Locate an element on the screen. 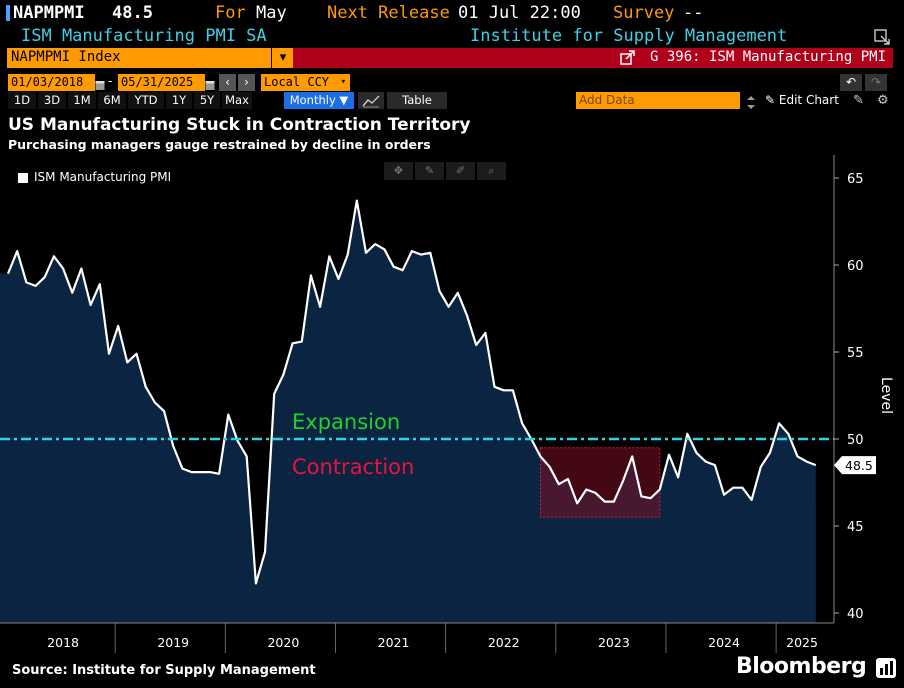  x-tick-label: 2025 is located at coordinates (802, 642).